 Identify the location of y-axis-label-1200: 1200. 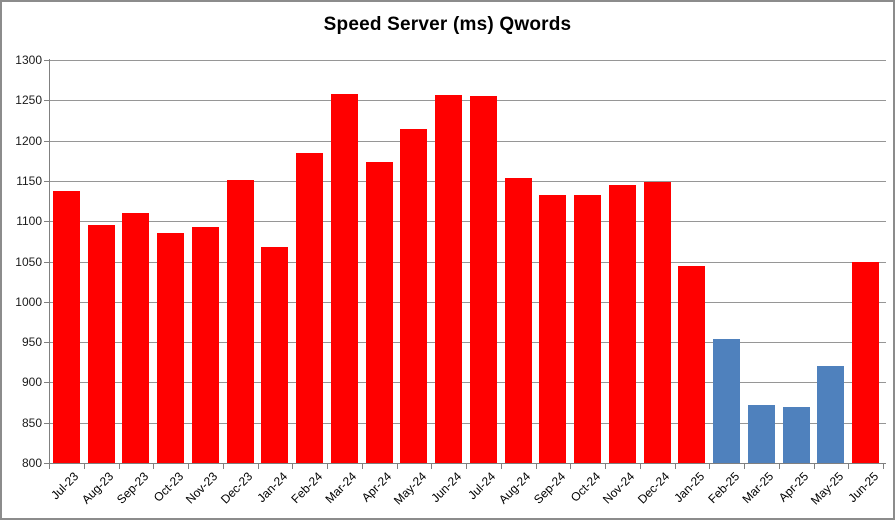
(28, 141).